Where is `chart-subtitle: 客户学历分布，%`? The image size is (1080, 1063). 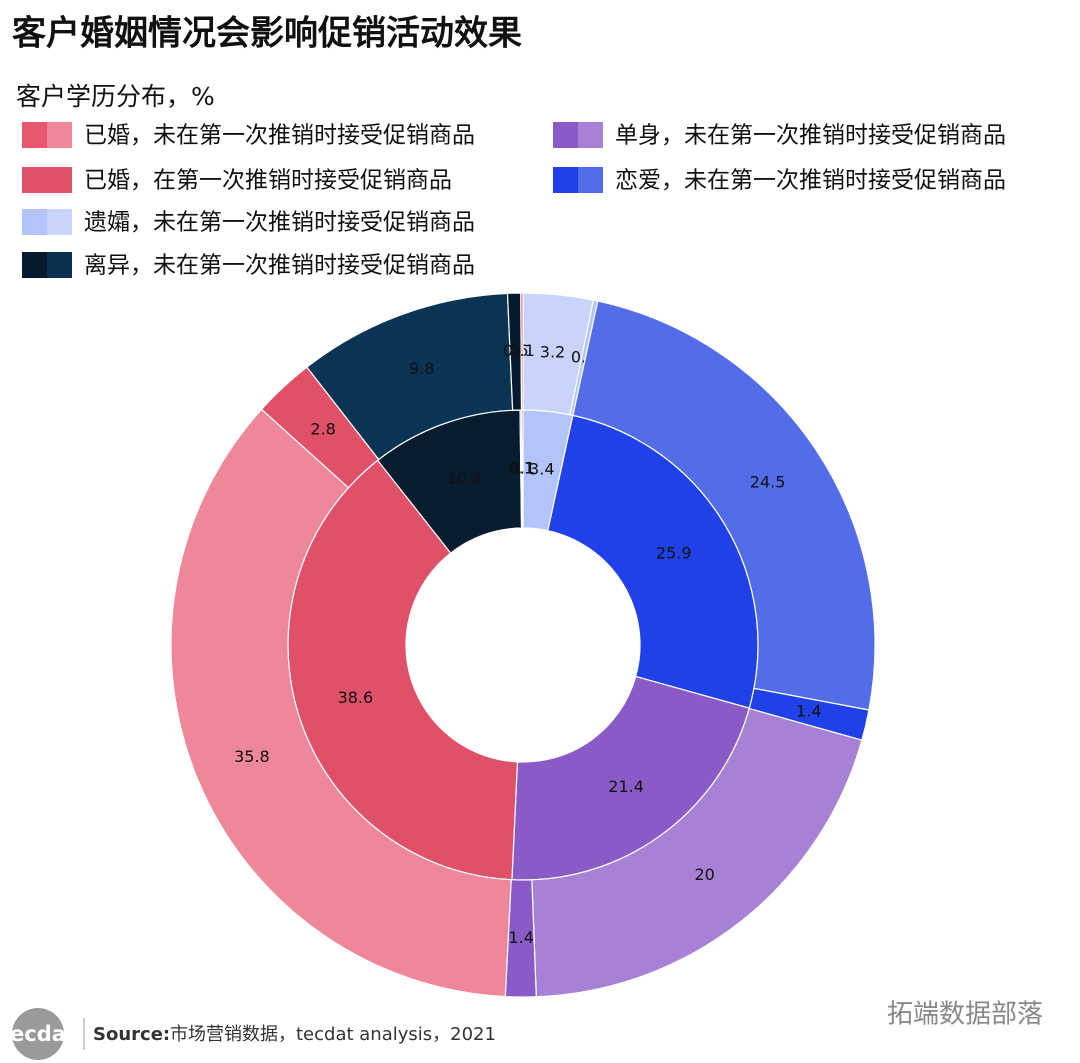 chart-subtitle: 客户学历分布，% is located at coordinates (115, 96).